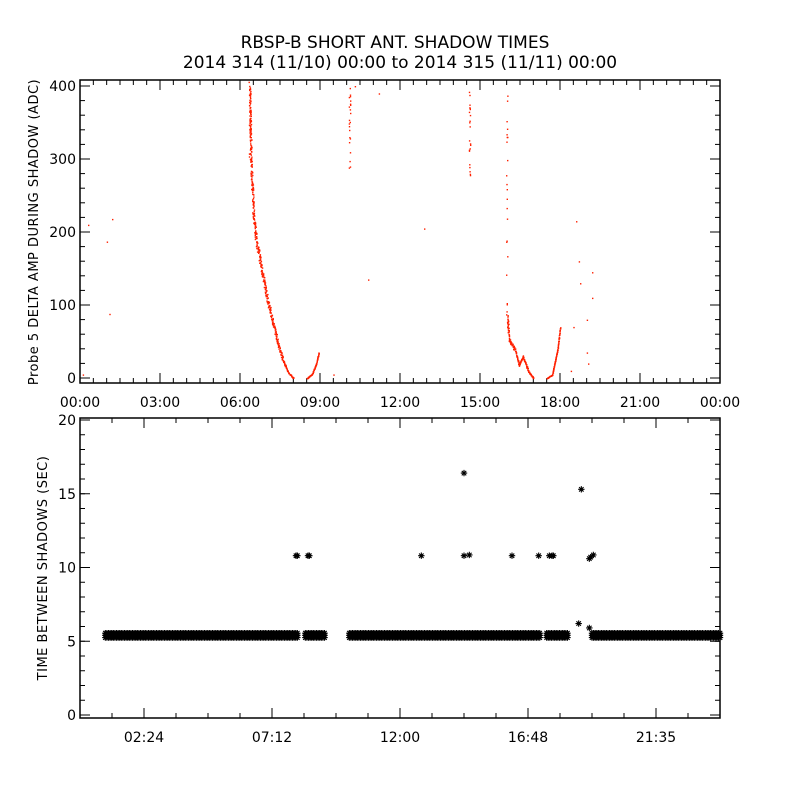 The width and height of the screenshot is (800, 800). What do you see at coordinates (80, 403) in the screenshot?
I see `x-tick-label: 00:00` at bounding box center [80, 403].